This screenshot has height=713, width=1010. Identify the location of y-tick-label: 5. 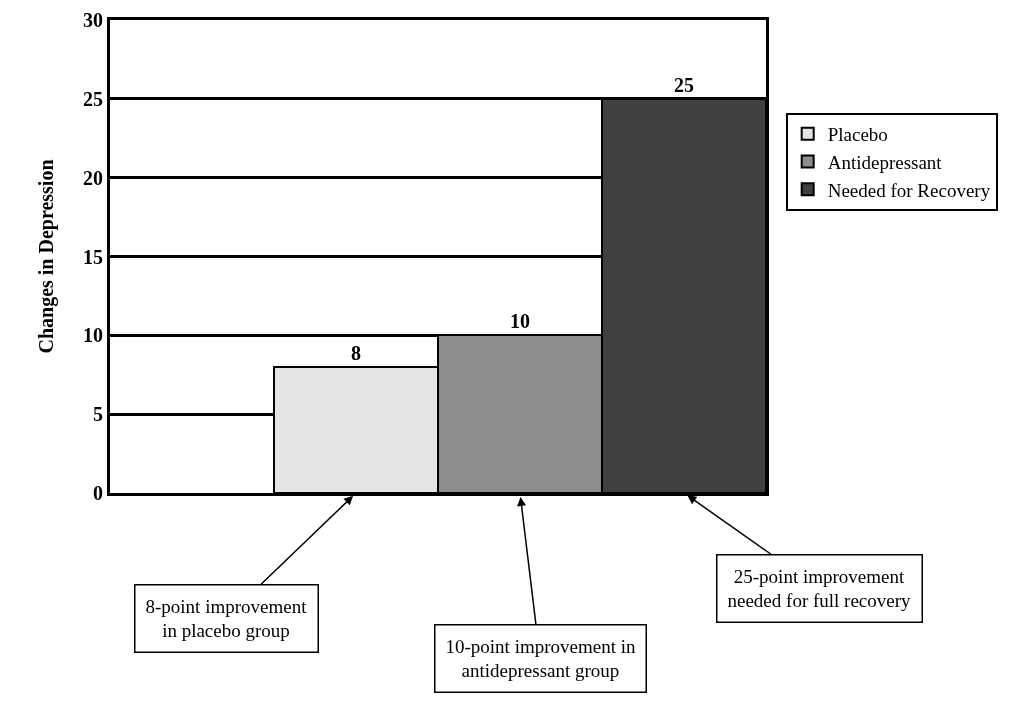
(98, 414).